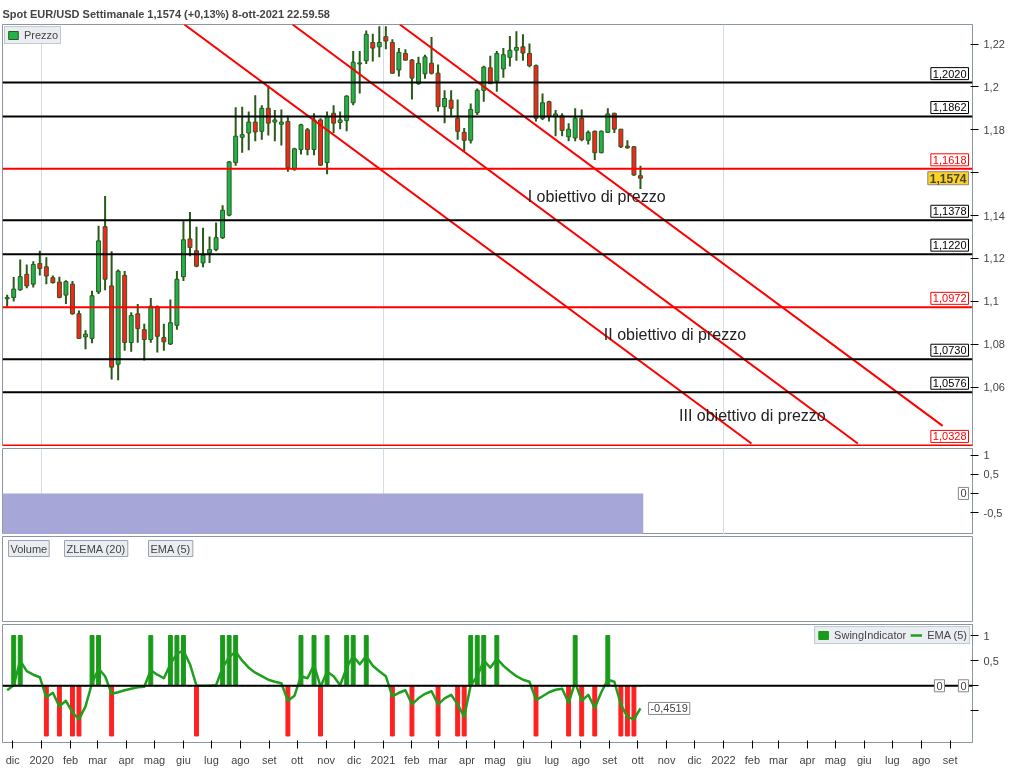 The width and height of the screenshot is (1024, 768). Describe the element at coordinates (949, 436) in the screenshot. I see `ref-line-label: 1,0328` at that location.